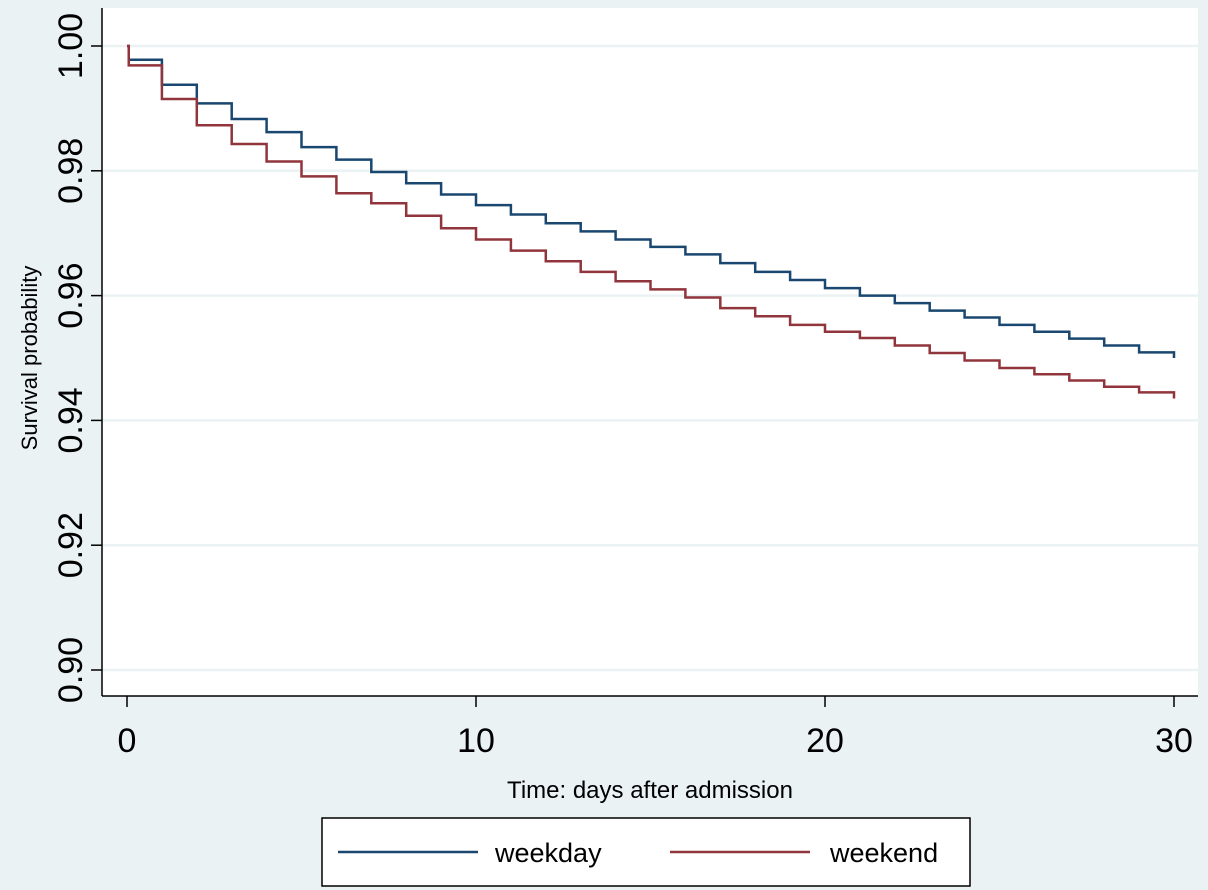  I want to click on x-axis-title: Time: days after admission, so click(650, 790).